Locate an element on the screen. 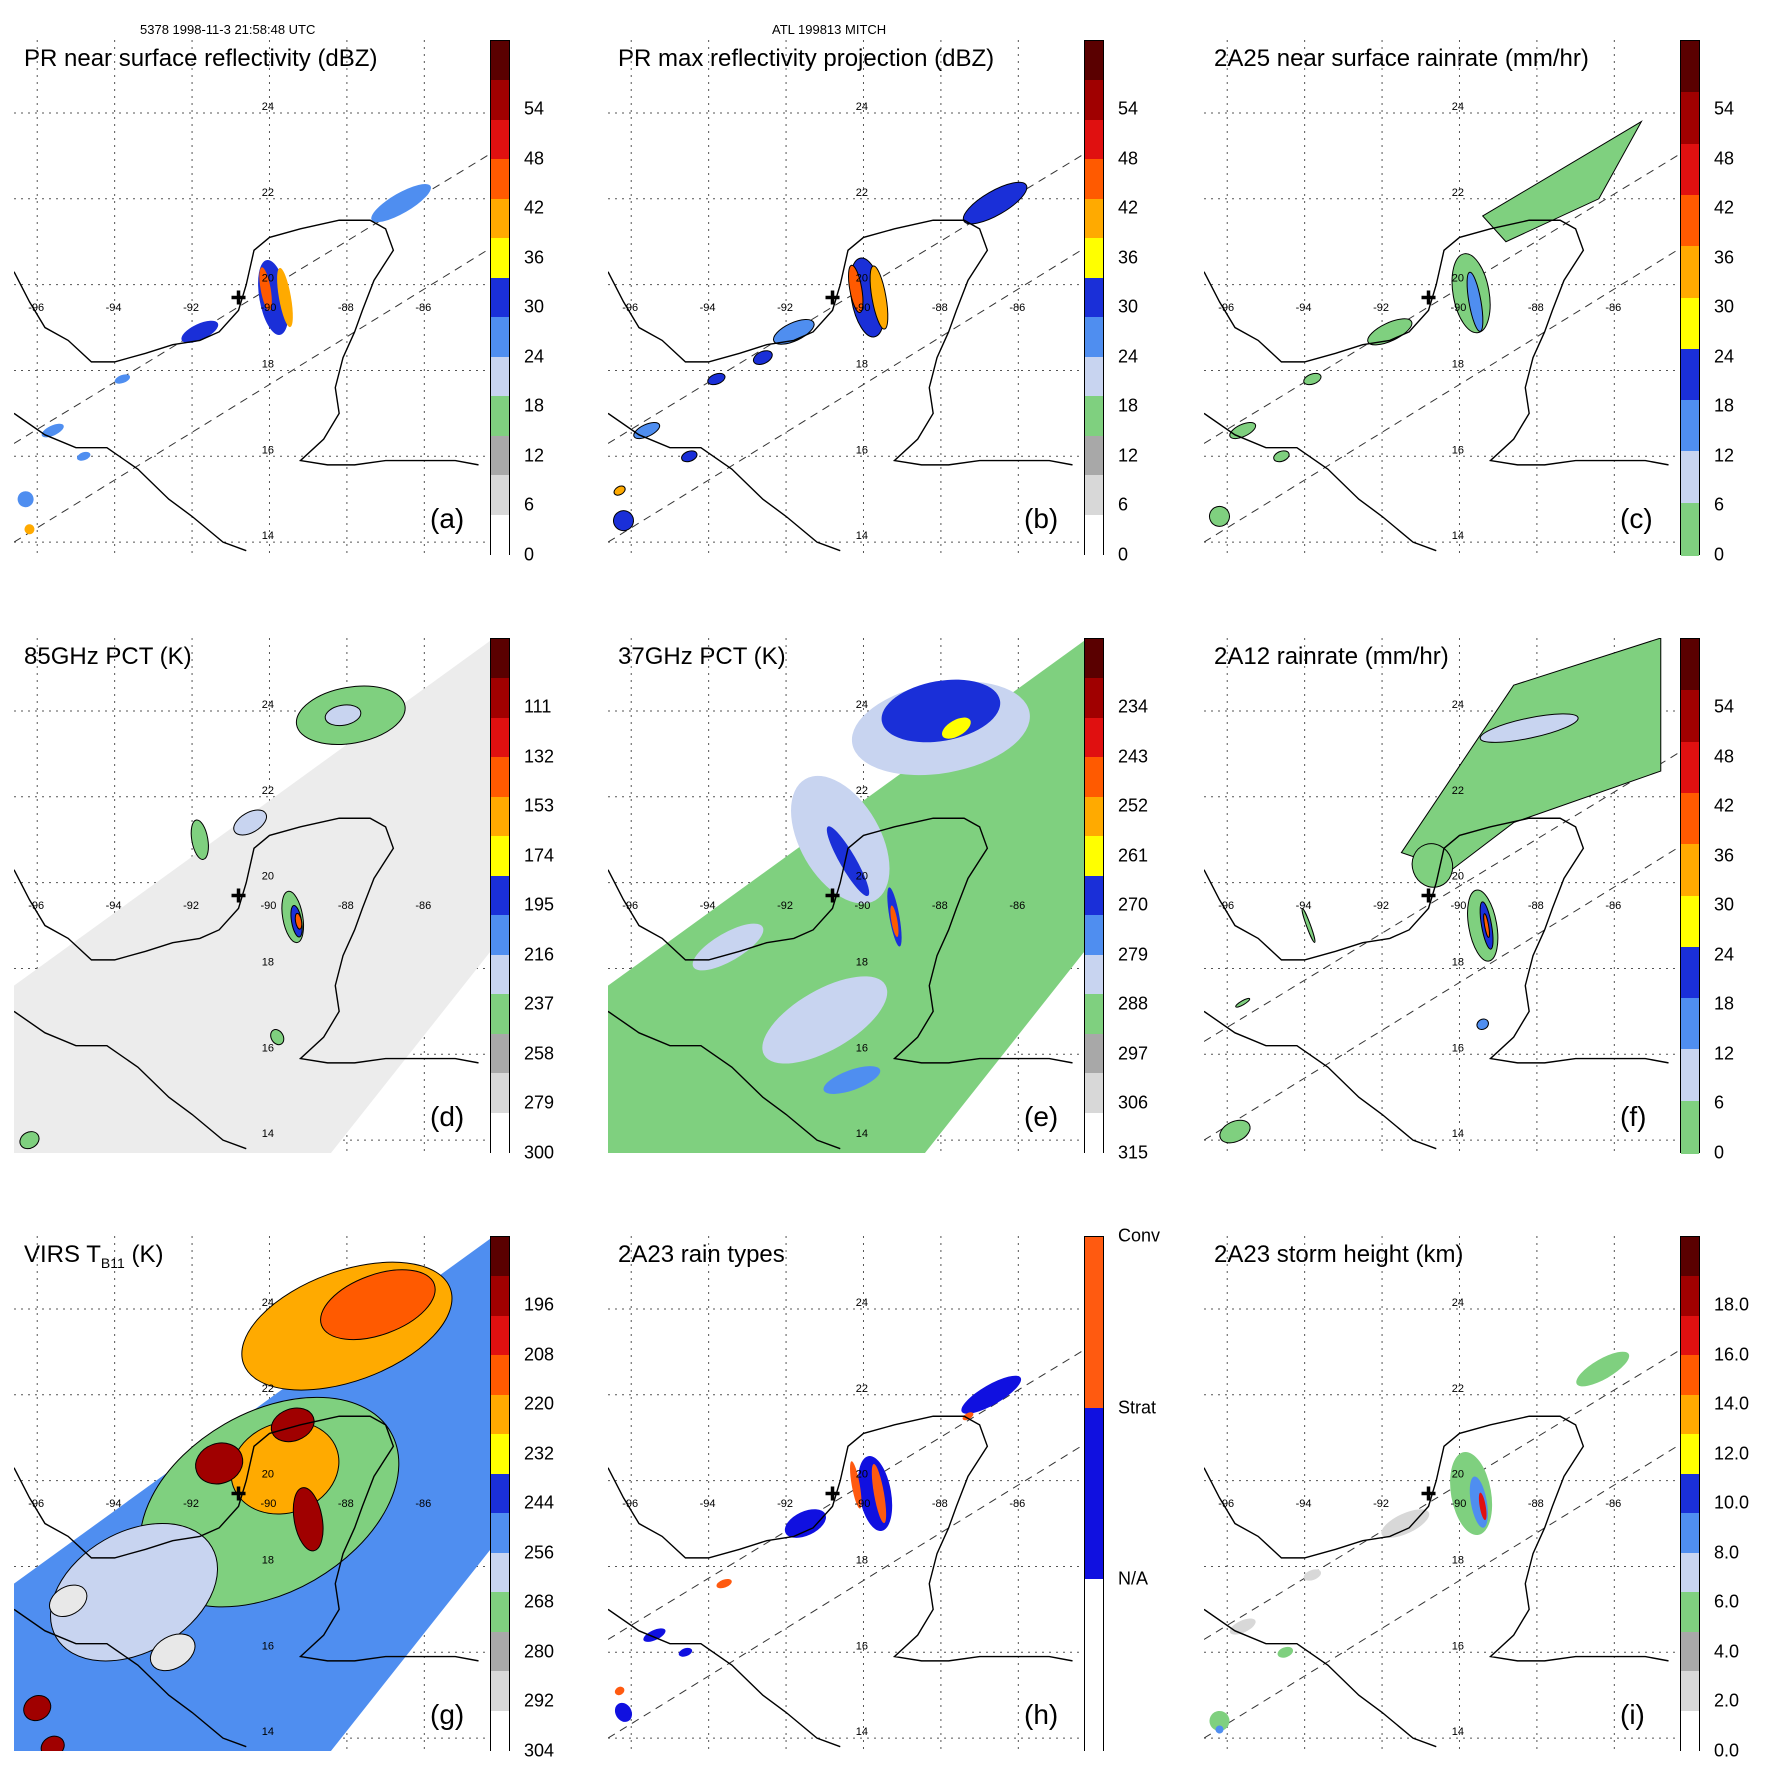 The image size is (1771, 1771). colorbar-tick-label: 268 is located at coordinates (539, 1601).